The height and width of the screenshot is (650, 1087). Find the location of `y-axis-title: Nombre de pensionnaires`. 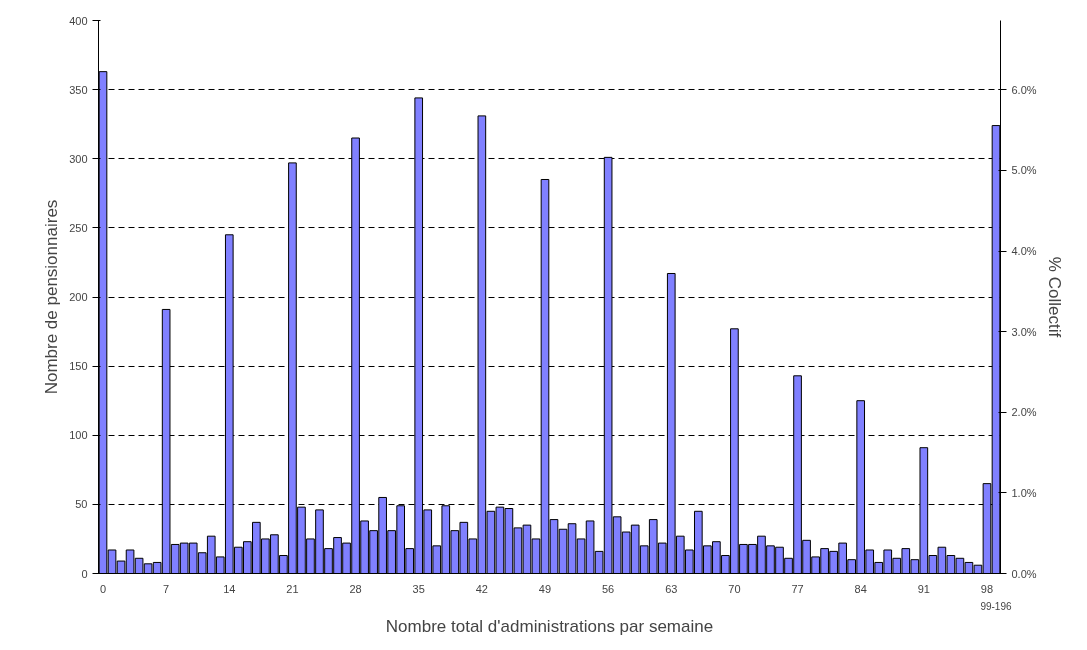

y-axis-title: Nombre de pensionnaires is located at coordinates (52, 297).